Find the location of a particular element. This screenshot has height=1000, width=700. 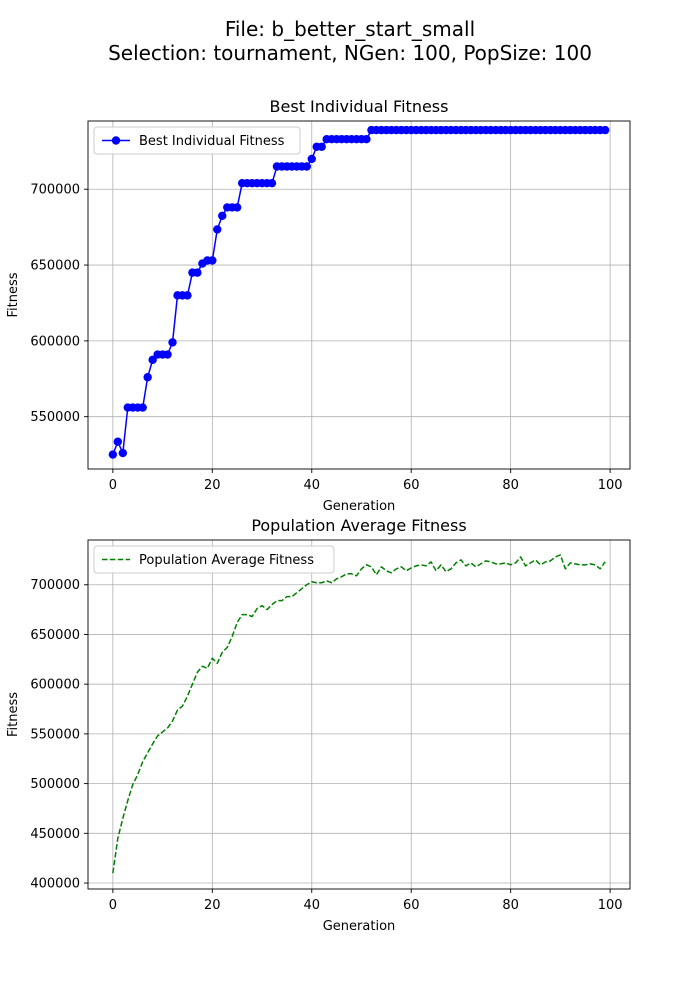

chart-title: Population Average Fitness is located at coordinates (358, 525).